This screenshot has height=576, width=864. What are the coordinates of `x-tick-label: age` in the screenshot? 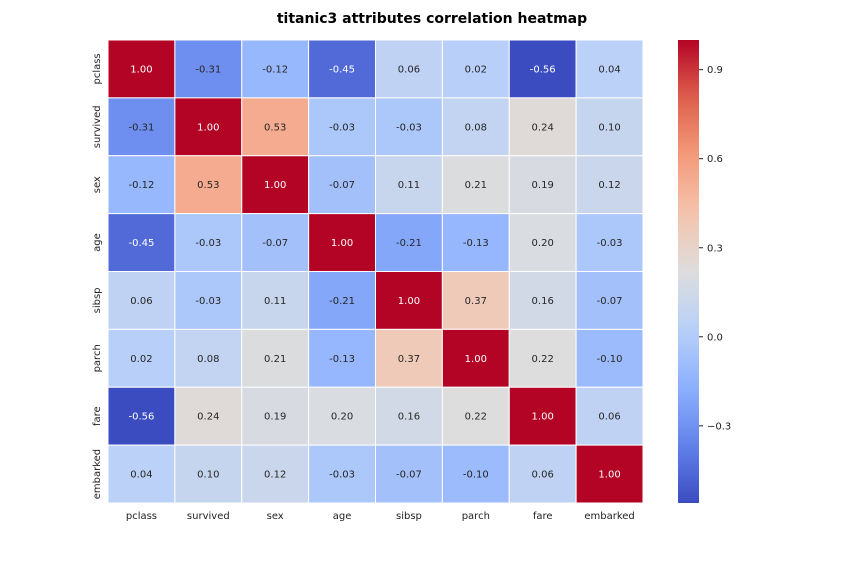 It's located at (342, 516).